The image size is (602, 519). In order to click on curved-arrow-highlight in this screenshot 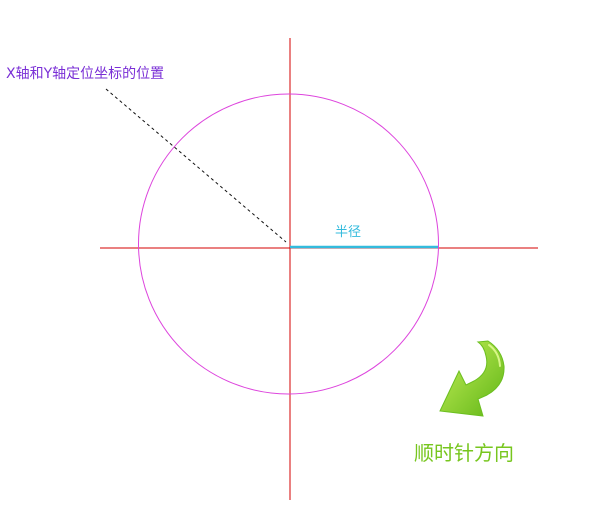, I will do `click(494, 355)`.